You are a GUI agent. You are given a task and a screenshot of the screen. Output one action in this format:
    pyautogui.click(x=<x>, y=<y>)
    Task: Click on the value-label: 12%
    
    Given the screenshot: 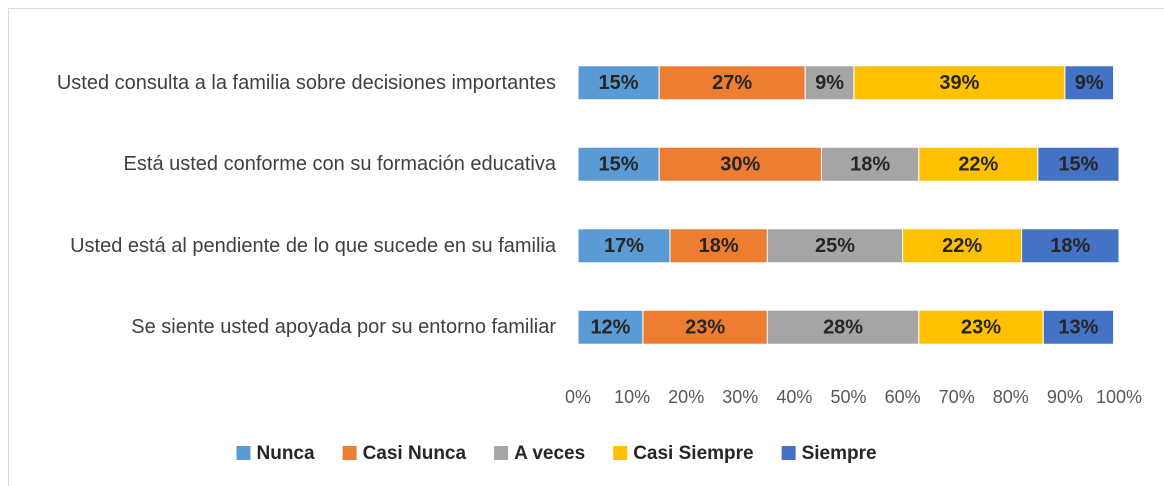 What is the action you would take?
    pyautogui.click(x=610, y=328)
    